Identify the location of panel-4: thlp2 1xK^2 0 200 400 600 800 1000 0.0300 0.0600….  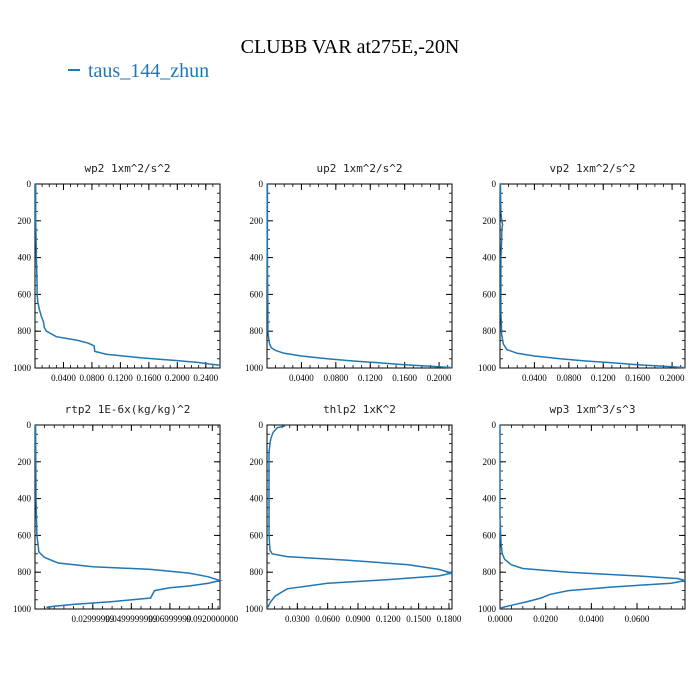
(353, 513).